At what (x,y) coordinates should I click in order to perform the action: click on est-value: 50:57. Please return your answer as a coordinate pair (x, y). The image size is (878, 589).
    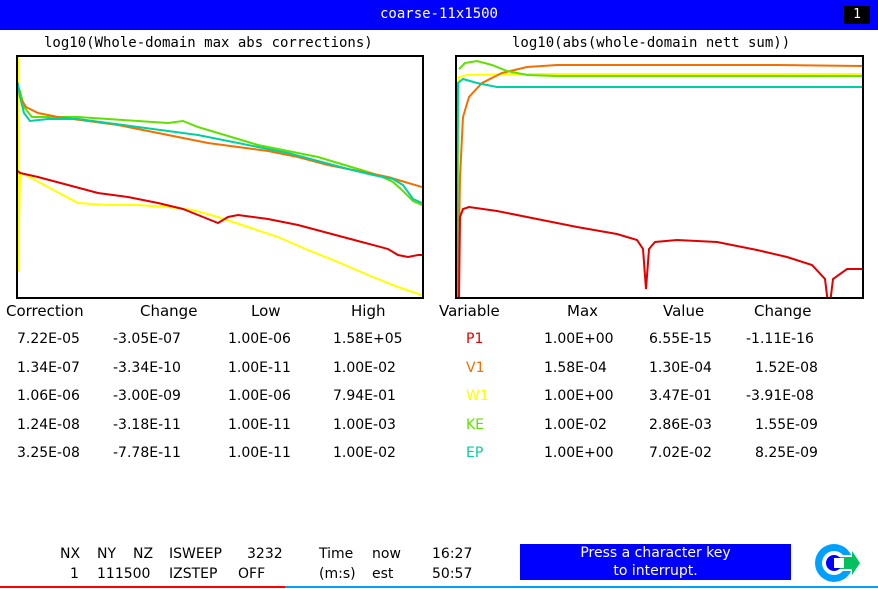
    Looking at the image, I should click on (452, 574).